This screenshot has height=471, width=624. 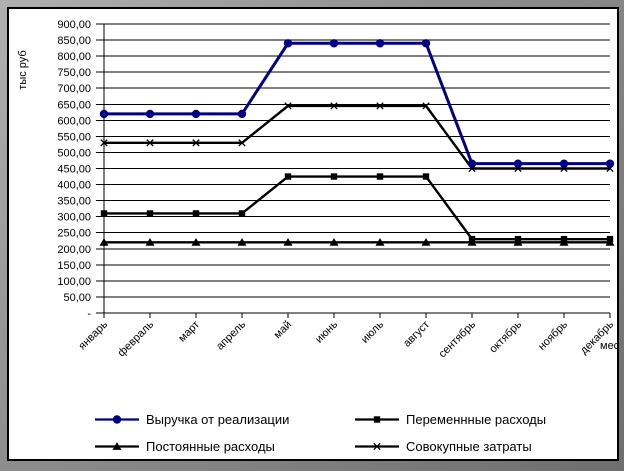 I want to click on svg-text: 800,00, so click(x=74, y=57).